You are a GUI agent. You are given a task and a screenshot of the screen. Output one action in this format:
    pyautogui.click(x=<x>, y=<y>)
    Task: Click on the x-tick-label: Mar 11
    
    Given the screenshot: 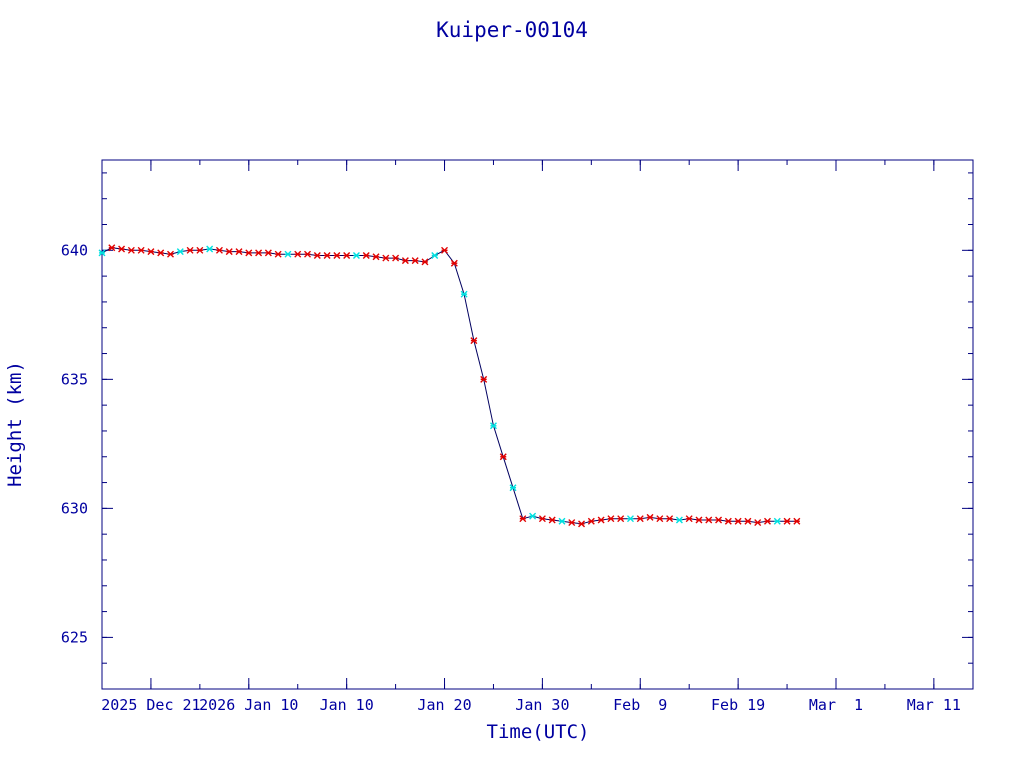 What is the action you would take?
    pyautogui.click(x=934, y=705)
    